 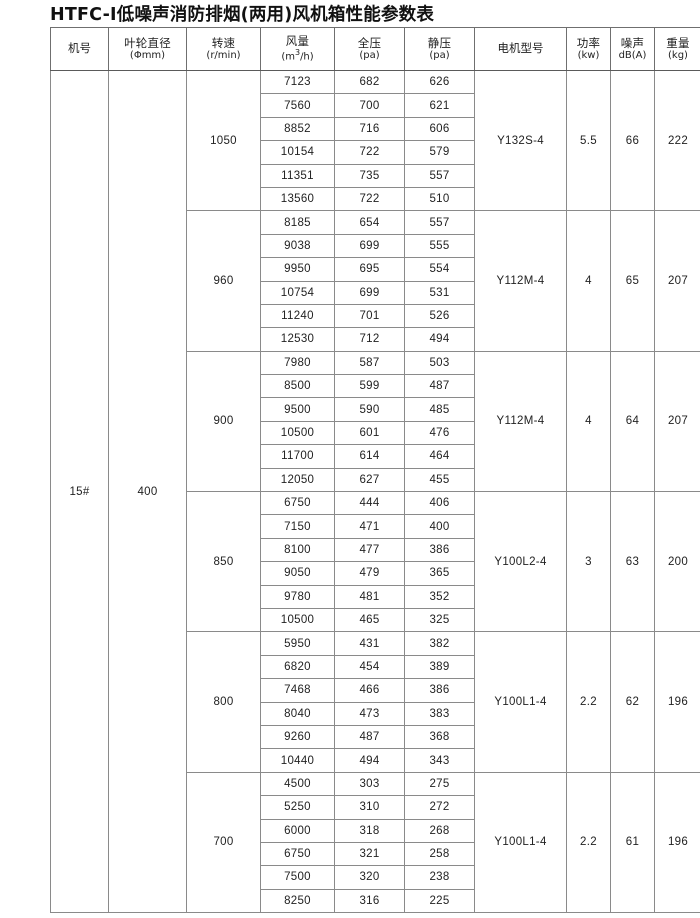 I want to click on table-row: 6750 321 258, so click(x=375, y=854).